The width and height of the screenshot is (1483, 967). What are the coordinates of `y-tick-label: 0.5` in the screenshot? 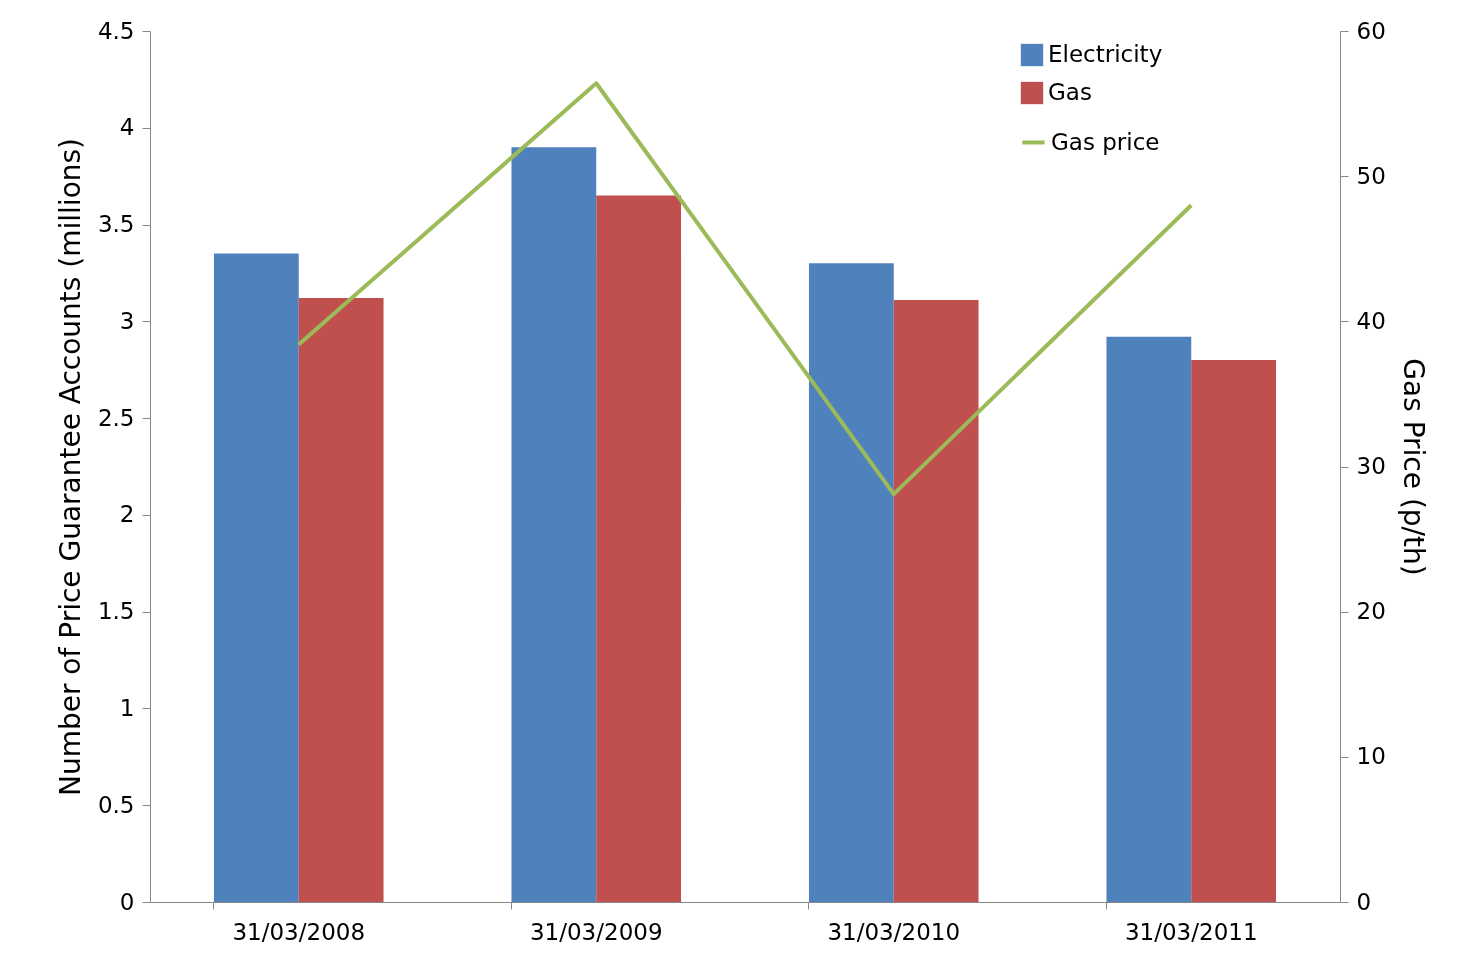 It's located at (116, 804).